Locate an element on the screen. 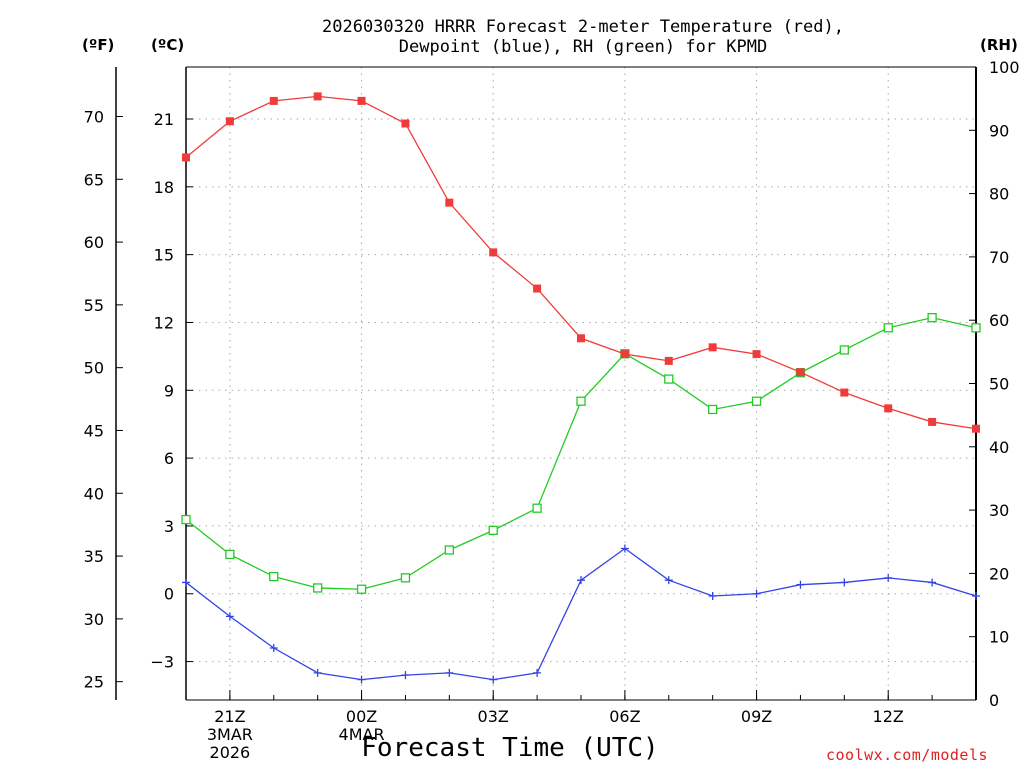  fahrenheit-tick-label: 50 is located at coordinates (94, 368).